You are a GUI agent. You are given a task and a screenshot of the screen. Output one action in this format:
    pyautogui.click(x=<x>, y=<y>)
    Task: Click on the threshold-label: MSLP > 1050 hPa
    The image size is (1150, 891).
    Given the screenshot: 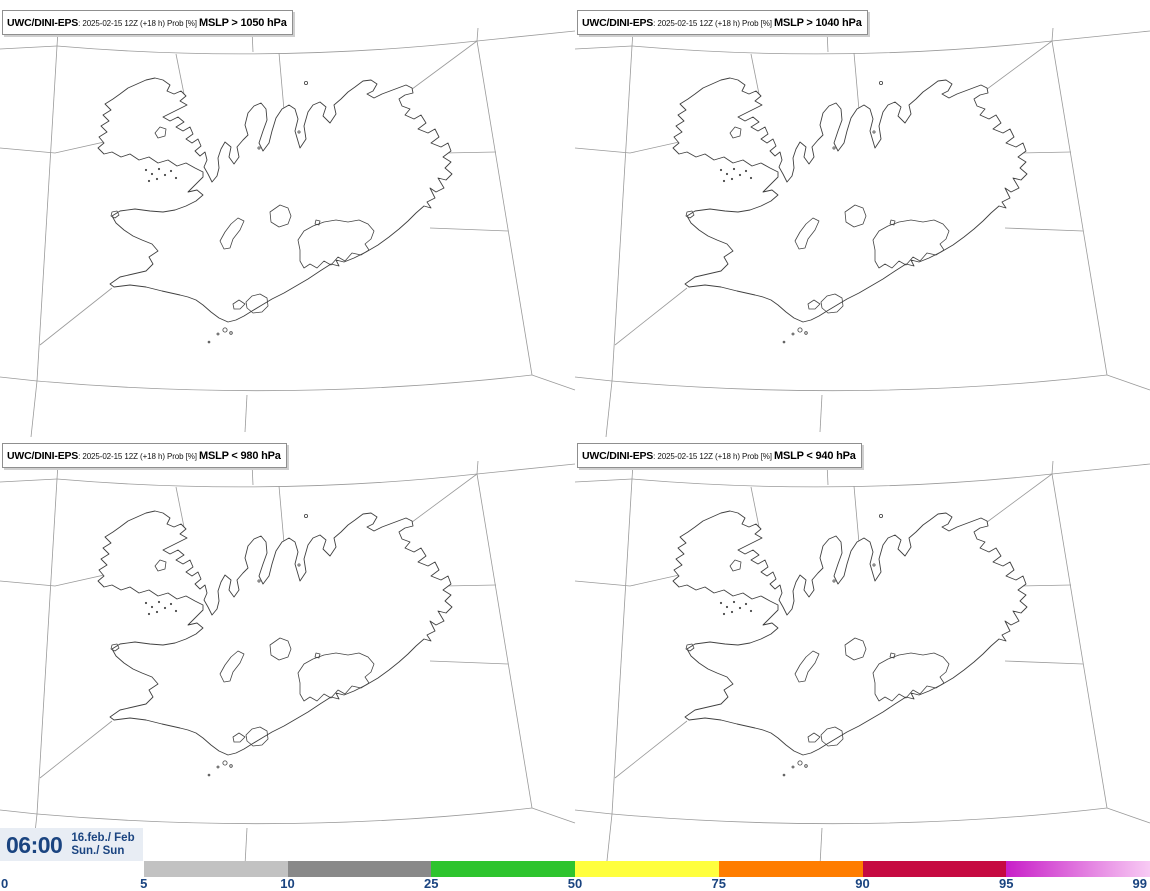 What is the action you would take?
    pyautogui.click(x=243, y=23)
    